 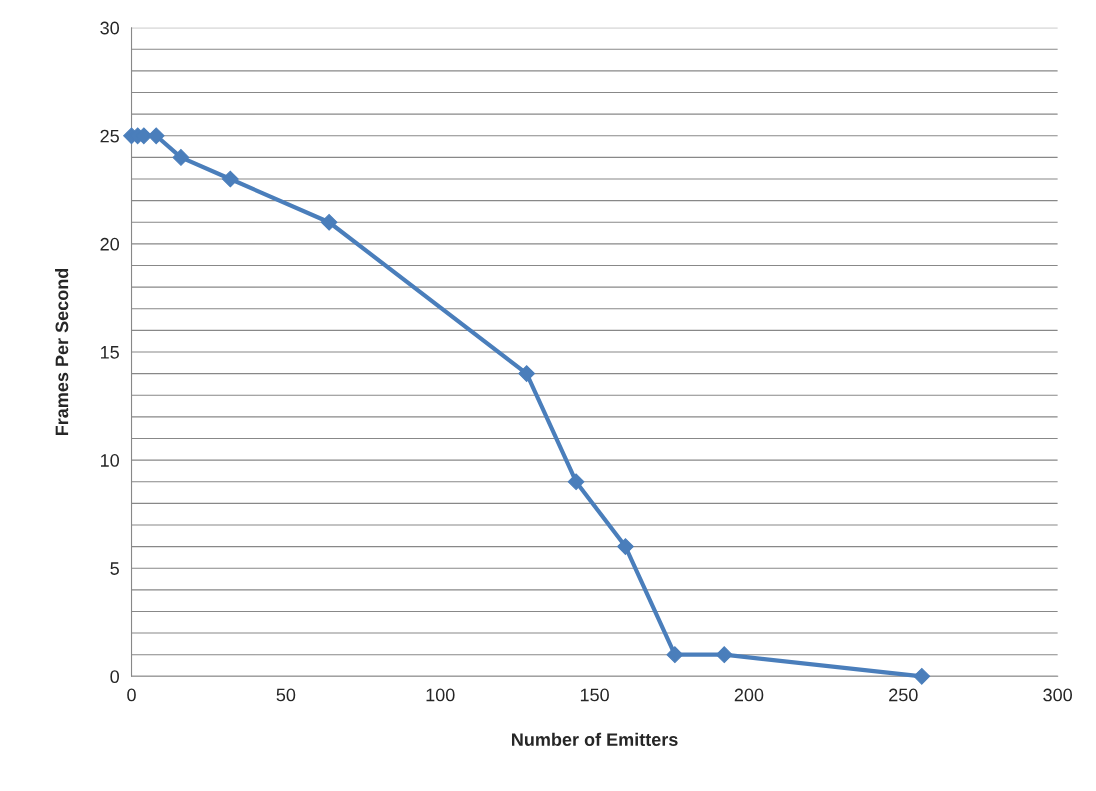 I want to click on y-tick-label: 15, so click(x=110, y=352).